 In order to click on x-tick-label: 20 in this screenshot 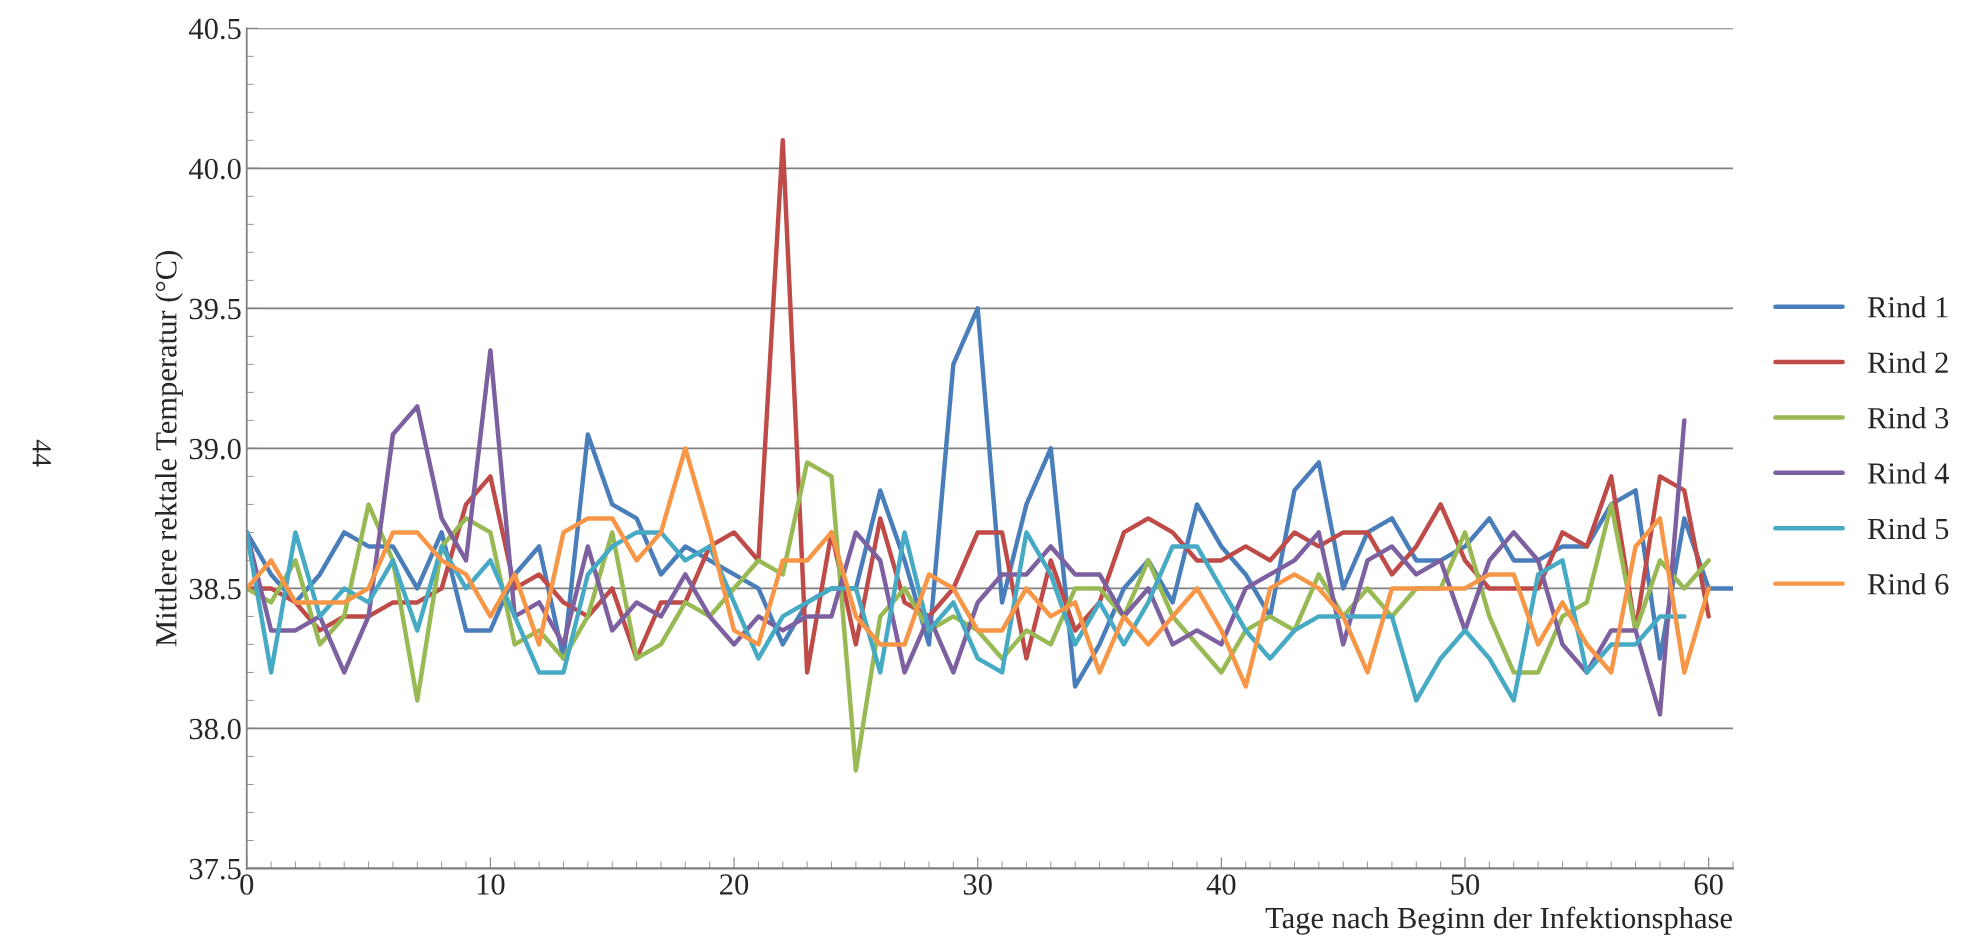, I will do `click(734, 884)`.